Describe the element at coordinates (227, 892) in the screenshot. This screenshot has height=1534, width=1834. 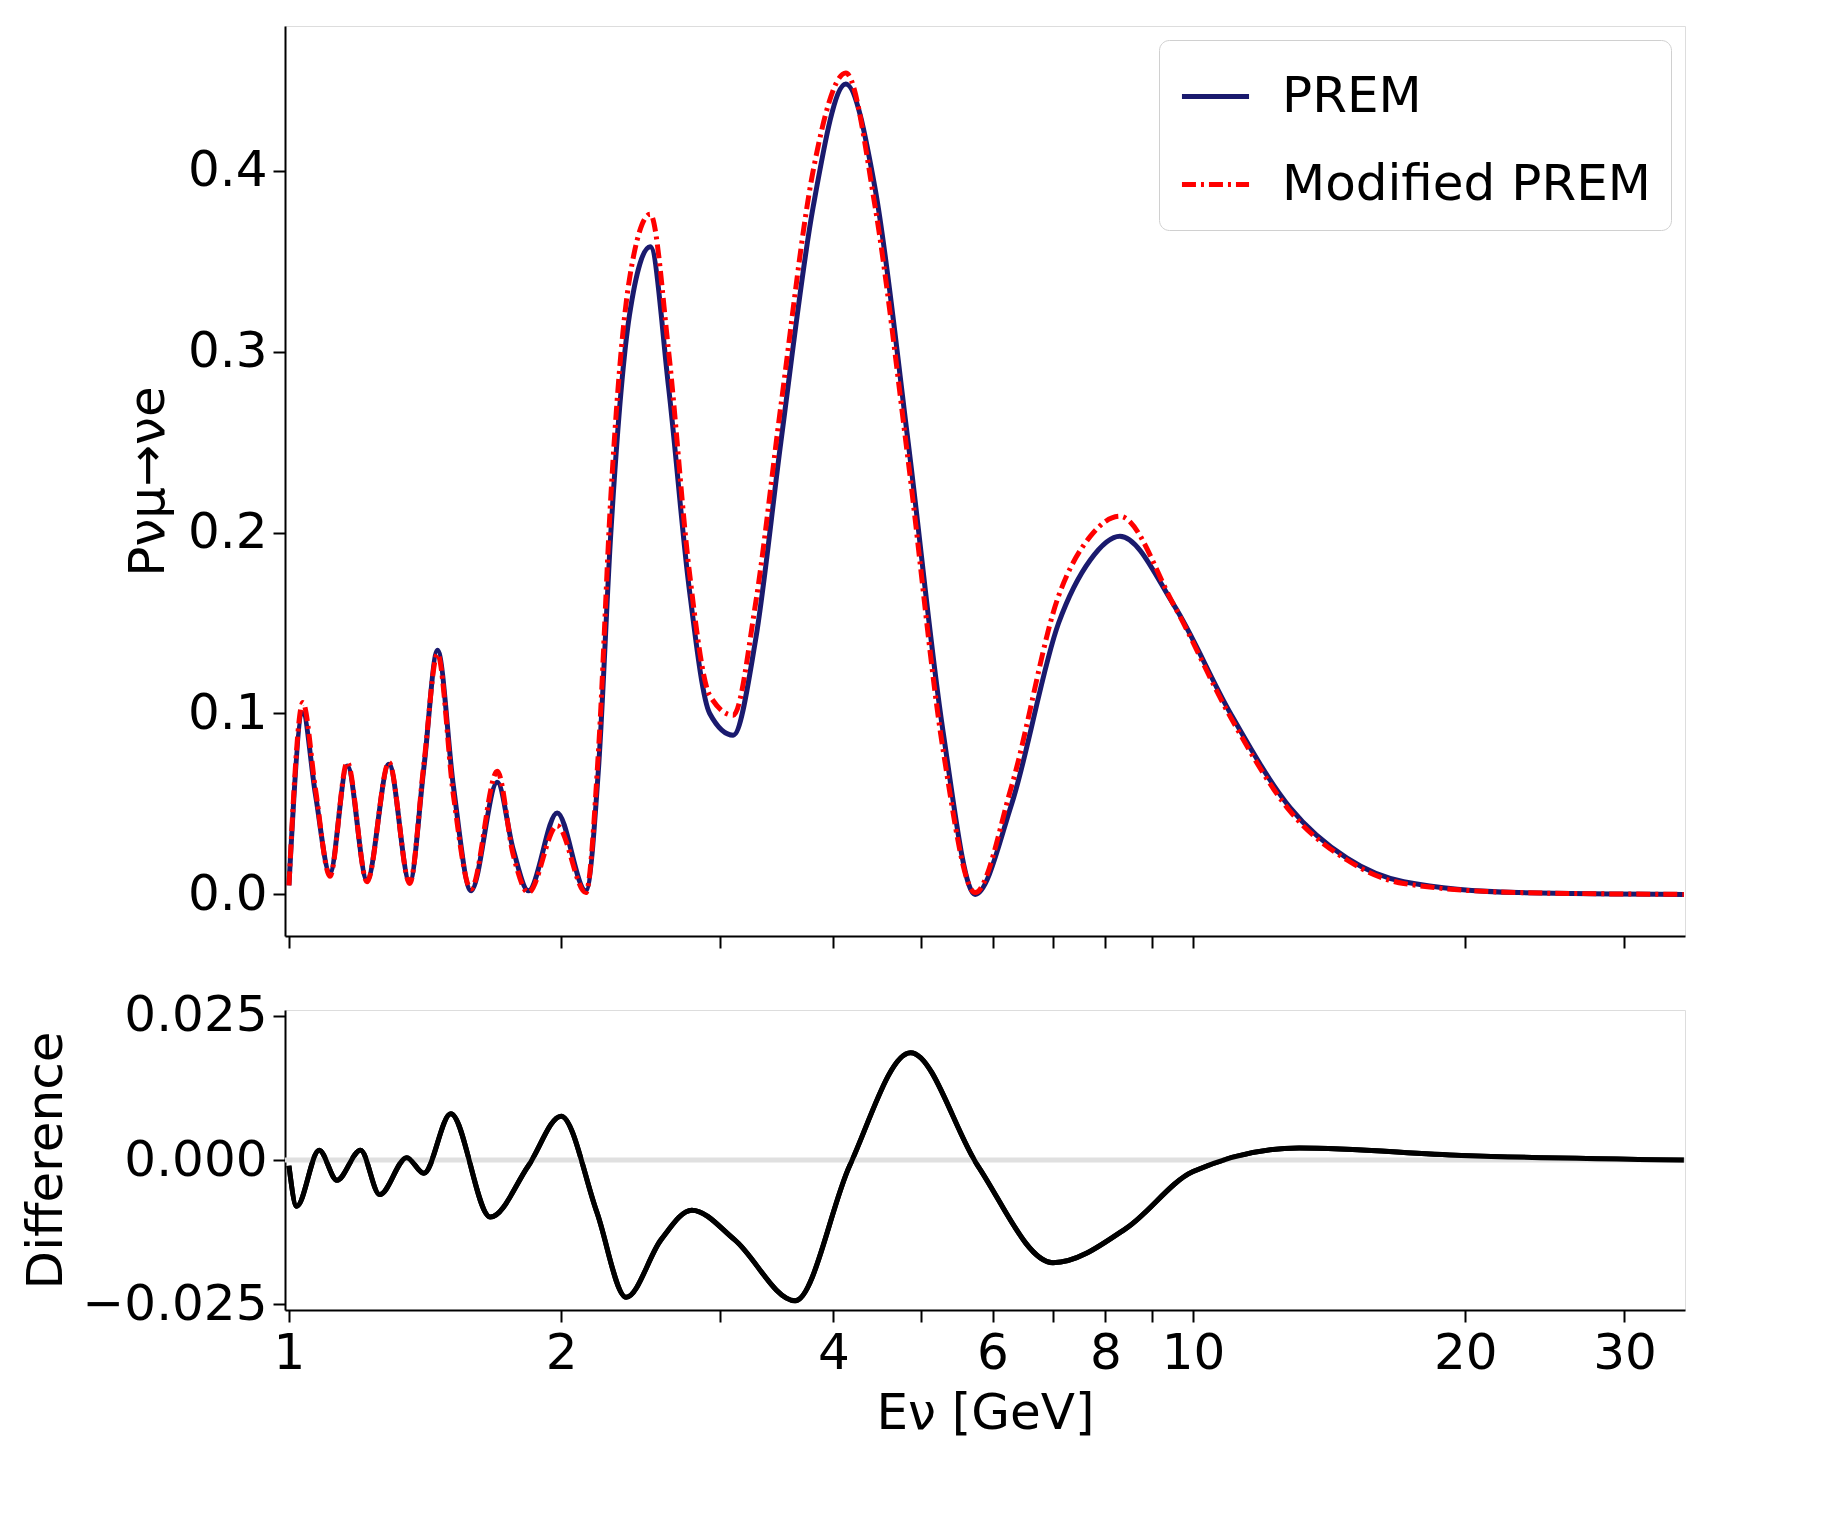
I see `y-tick-label: 0.0` at that location.